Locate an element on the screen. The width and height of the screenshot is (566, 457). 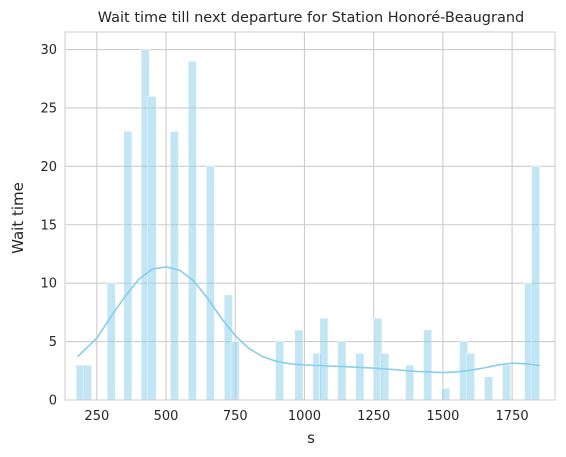
y-tick-label: 10 is located at coordinates (48, 284).